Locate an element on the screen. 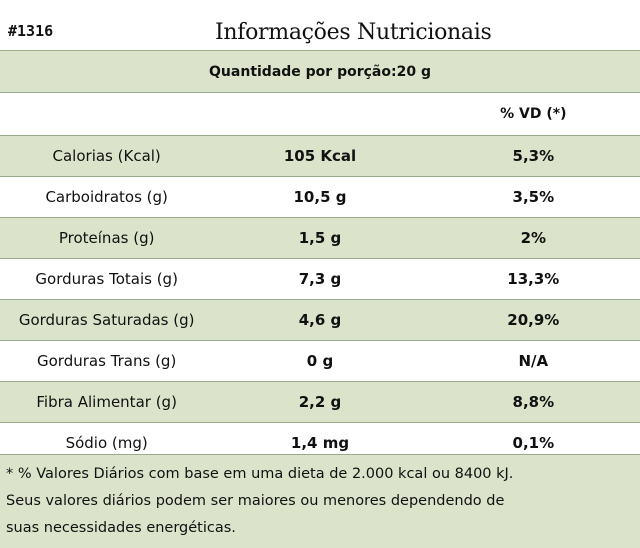  nutrient-amount: 7,3 g is located at coordinates (320, 279).